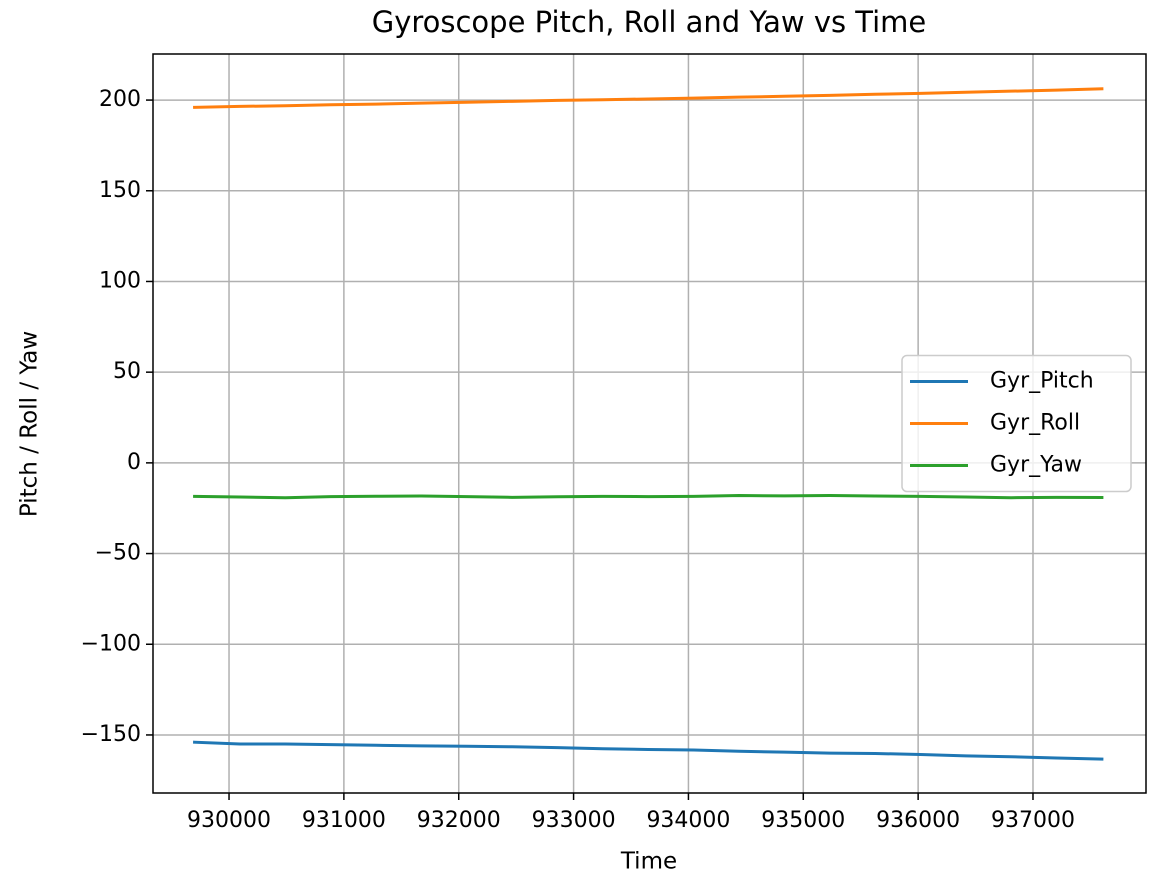 This screenshot has height=888, width=1176. What do you see at coordinates (30, 424) in the screenshot?
I see `y-axis-label: Pitch / Roll / Yaw` at bounding box center [30, 424].